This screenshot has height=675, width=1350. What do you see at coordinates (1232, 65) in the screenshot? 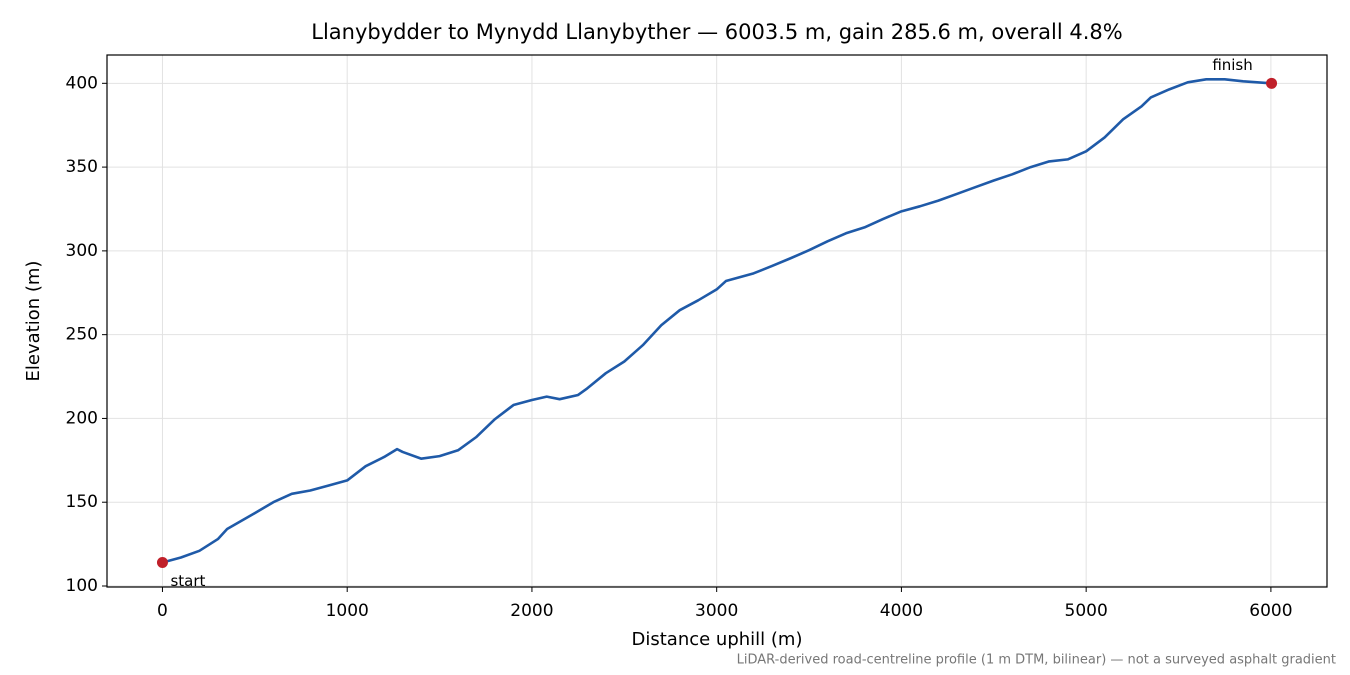
I see `endpoint-label: finish` at bounding box center [1232, 65].